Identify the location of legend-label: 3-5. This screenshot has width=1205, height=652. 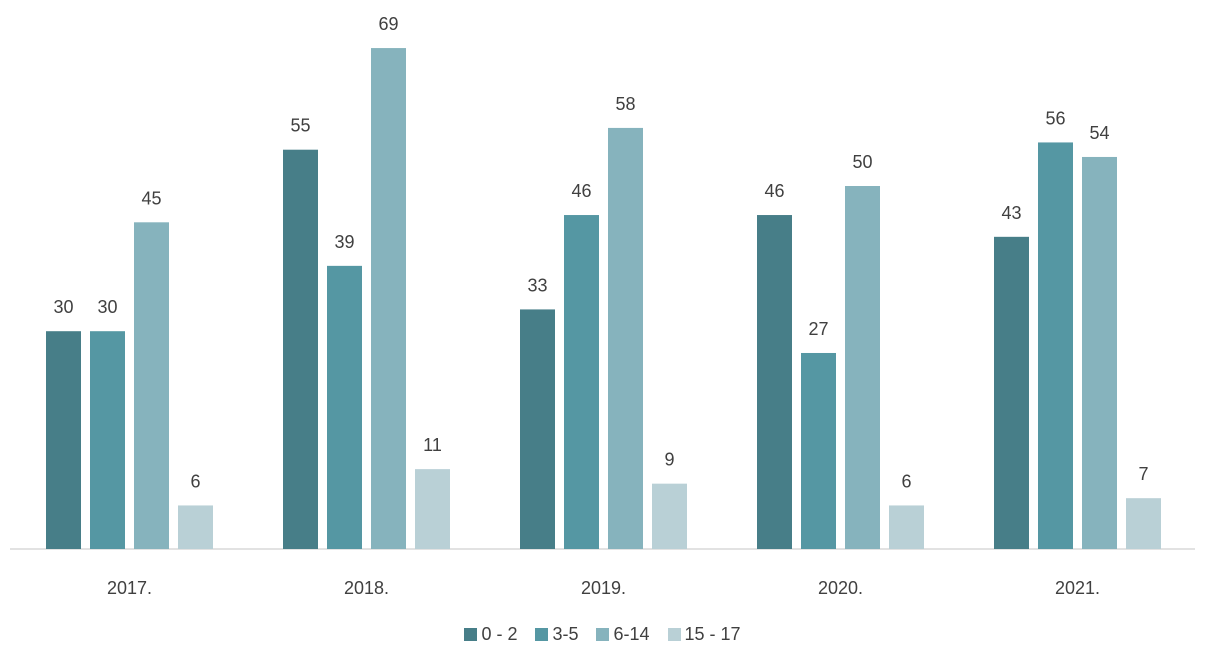
(565, 634).